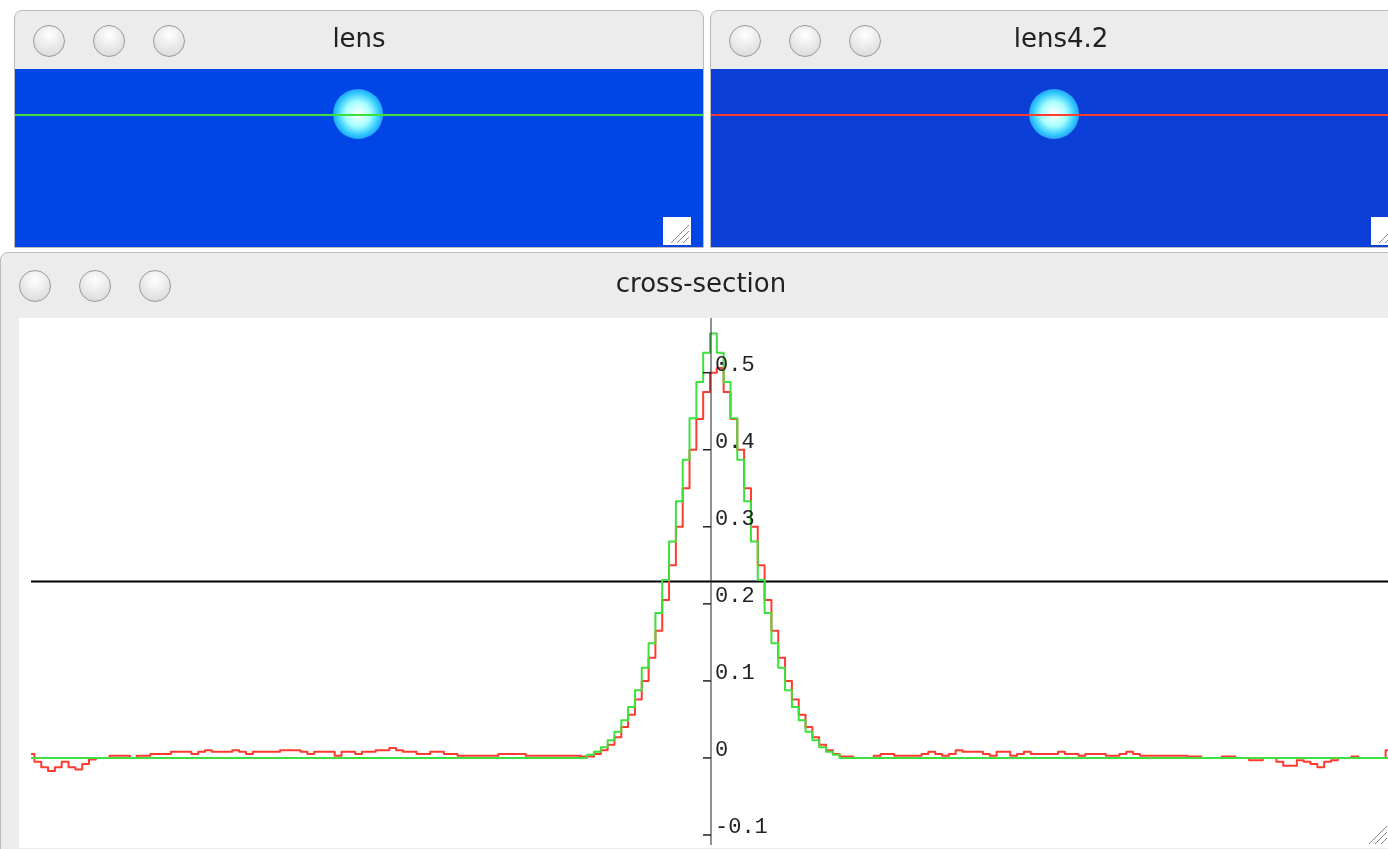 The width and height of the screenshot is (1388, 849). What do you see at coordinates (741, 827) in the screenshot?
I see `y-tick-label: -0.1` at bounding box center [741, 827].